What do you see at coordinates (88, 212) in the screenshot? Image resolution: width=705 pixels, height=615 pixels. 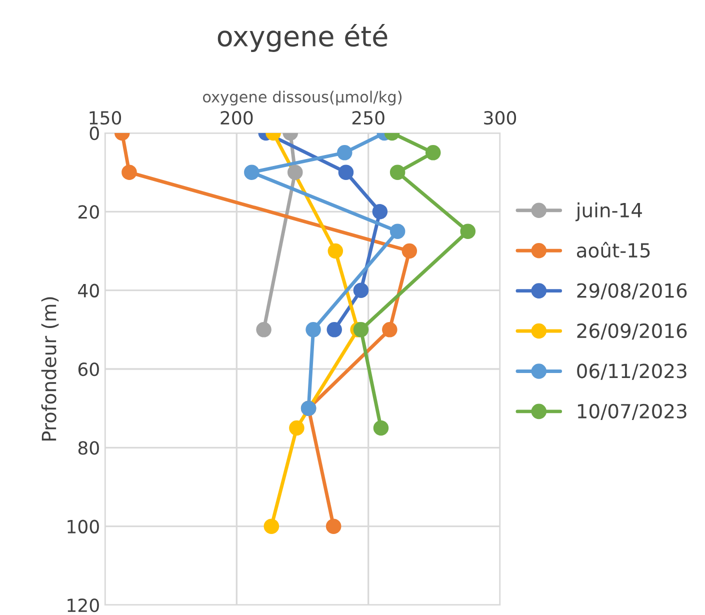 I see `y-tick-label: 20` at bounding box center [88, 212].